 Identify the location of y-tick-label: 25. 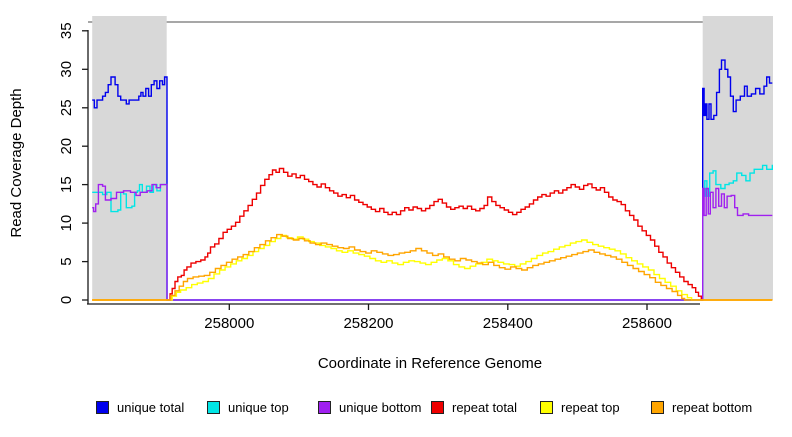
(66, 107).